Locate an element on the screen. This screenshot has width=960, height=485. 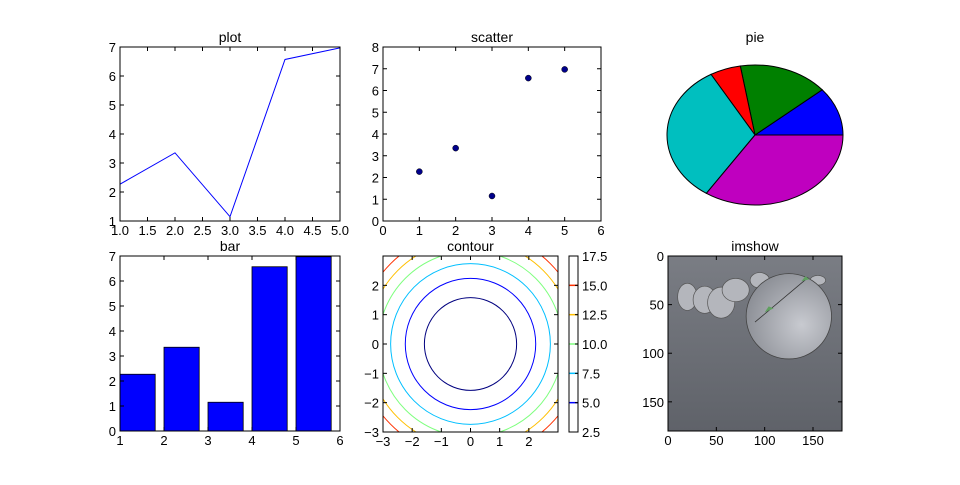
colorbar-tick-label: 10.0 is located at coordinates (594, 344).